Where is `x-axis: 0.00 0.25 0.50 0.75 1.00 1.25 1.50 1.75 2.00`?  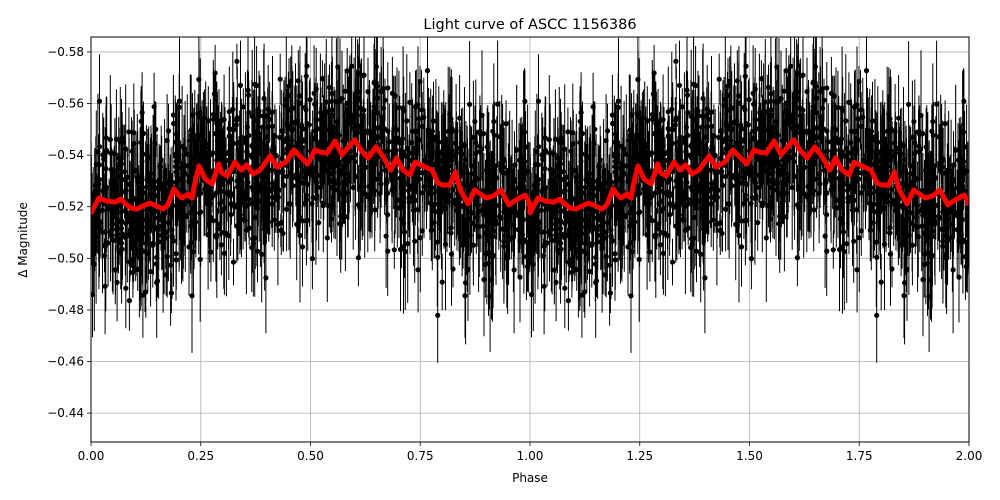 x-axis: 0.00 0.25 0.50 0.75 1.00 1.25 1.50 1.75 2.00 is located at coordinates (530, 452).